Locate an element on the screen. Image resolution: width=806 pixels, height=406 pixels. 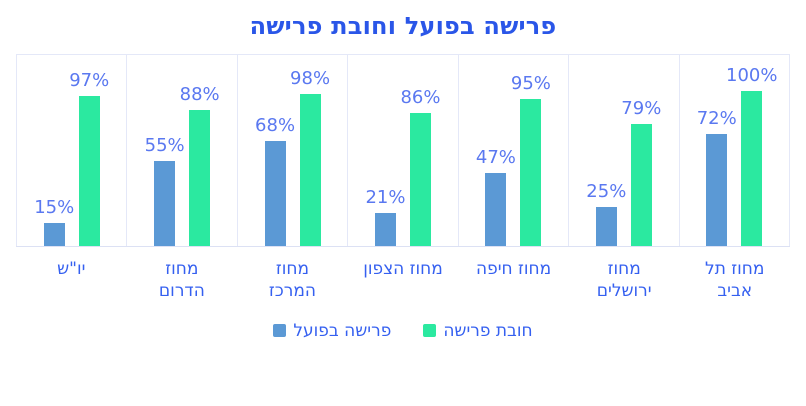
legend-swatch-actual is located at coordinates (280, 331).